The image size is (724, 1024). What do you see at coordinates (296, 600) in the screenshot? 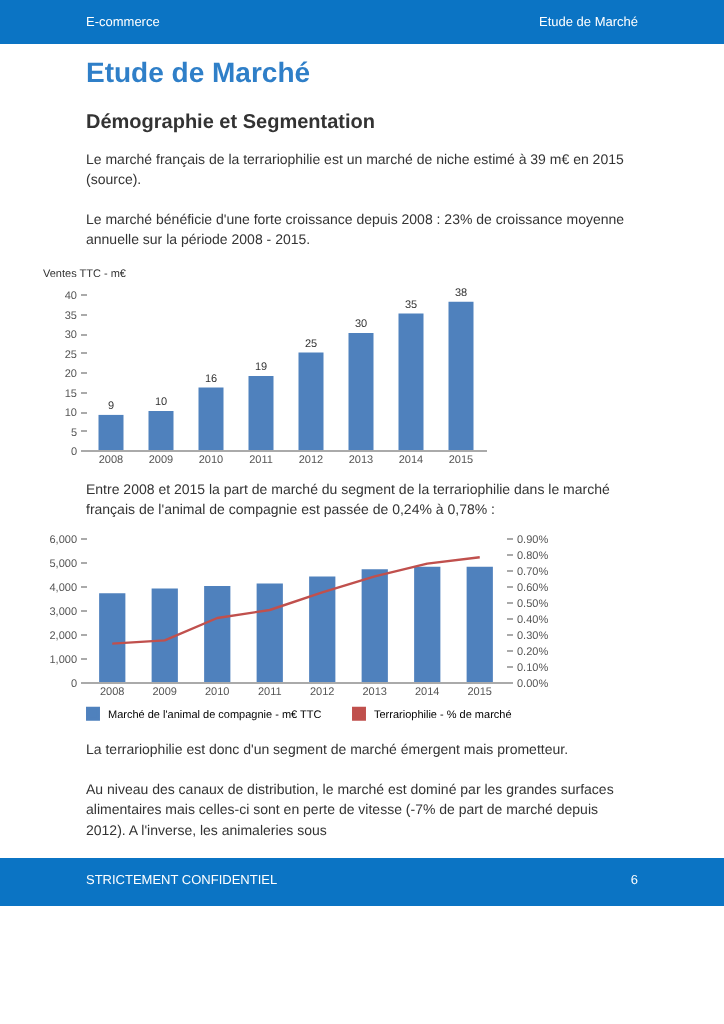
I see `line-series` at bounding box center [296, 600].